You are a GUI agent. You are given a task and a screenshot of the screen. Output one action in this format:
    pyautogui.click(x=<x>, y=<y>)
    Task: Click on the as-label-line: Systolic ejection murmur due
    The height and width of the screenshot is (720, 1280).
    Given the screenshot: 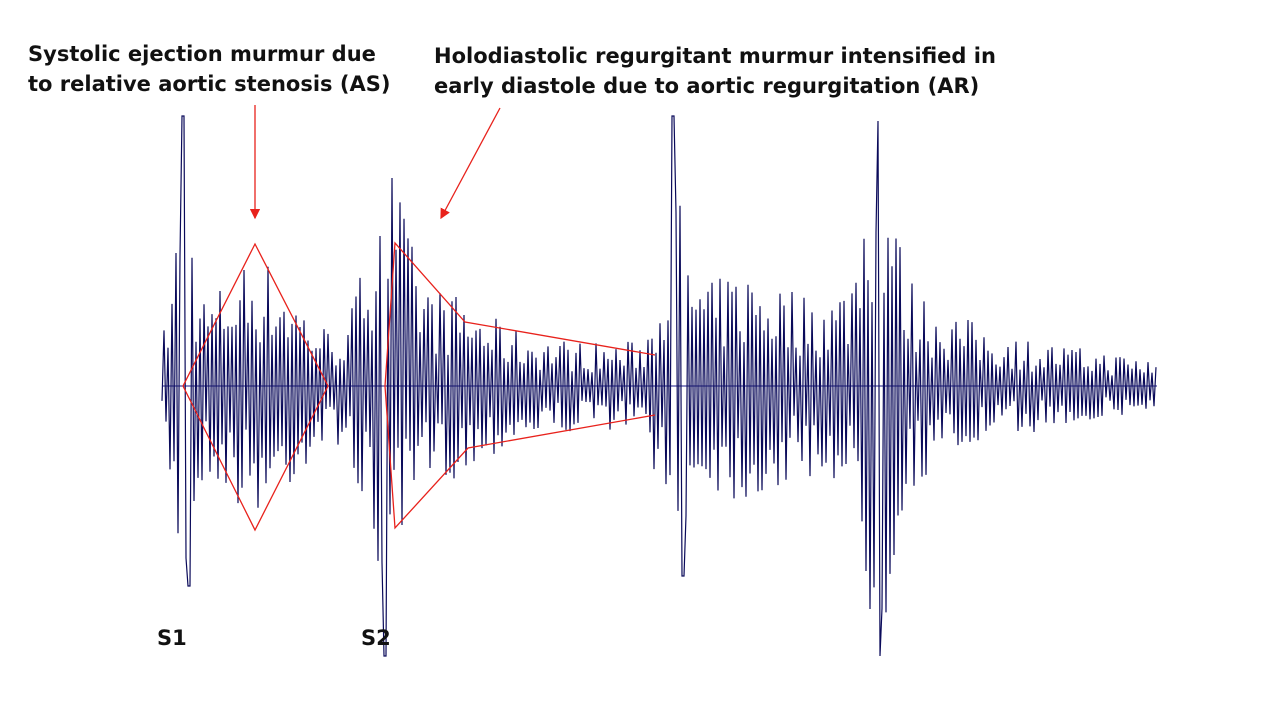 What is the action you would take?
    pyautogui.click(x=202, y=54)
    